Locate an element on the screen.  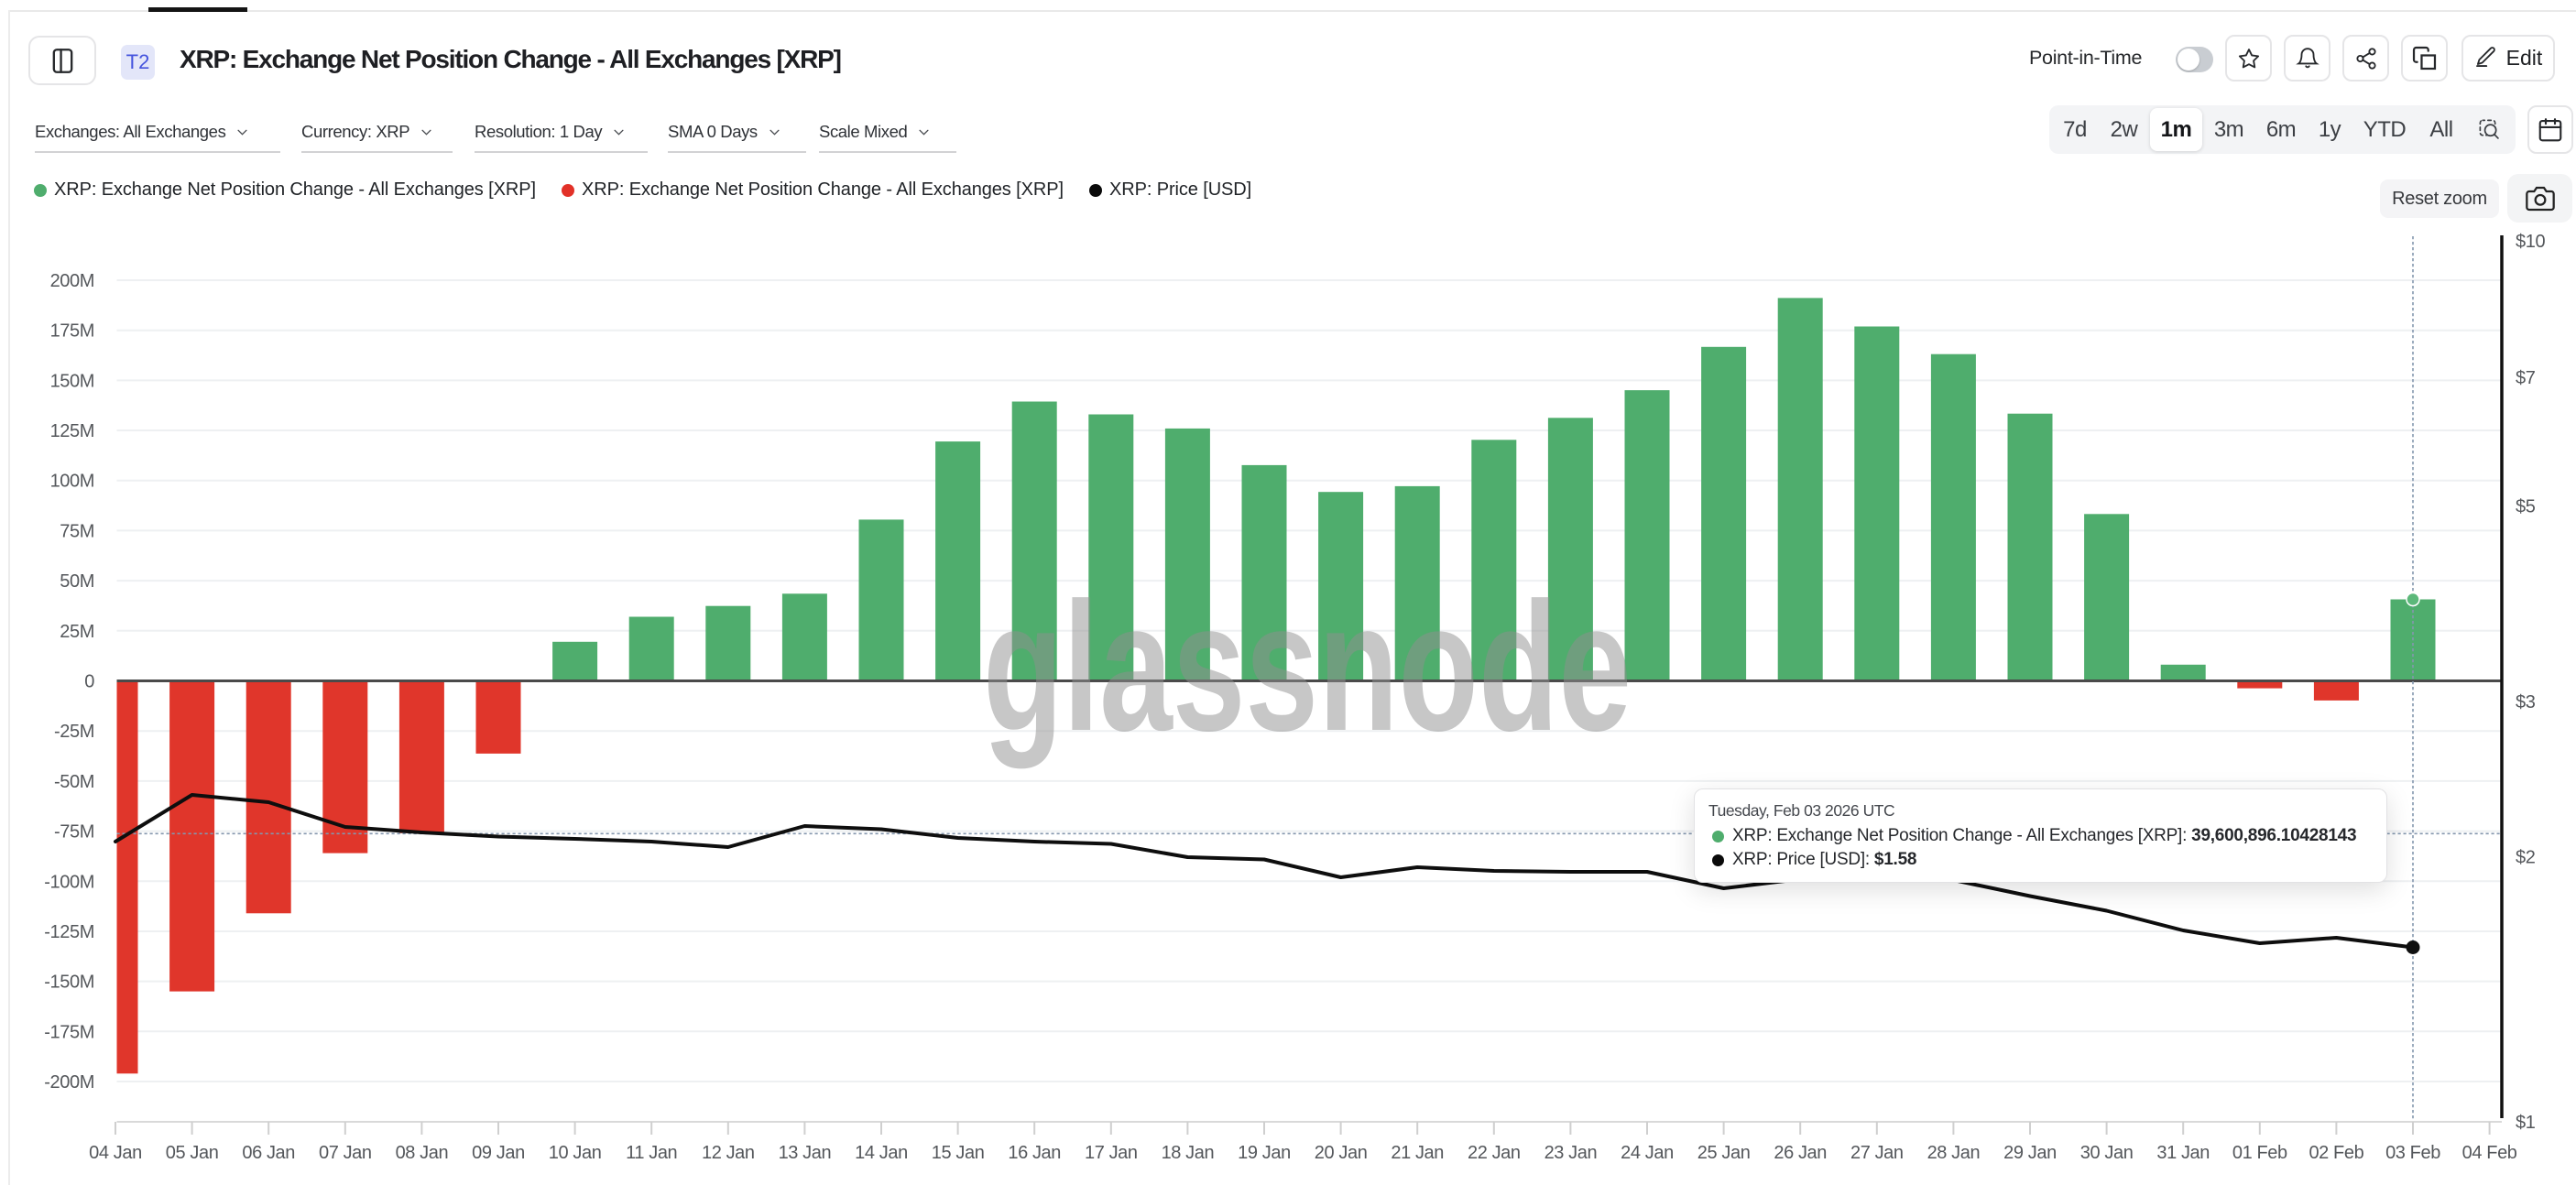
svg-text: $1 is located at coordinates (2526, 1123).